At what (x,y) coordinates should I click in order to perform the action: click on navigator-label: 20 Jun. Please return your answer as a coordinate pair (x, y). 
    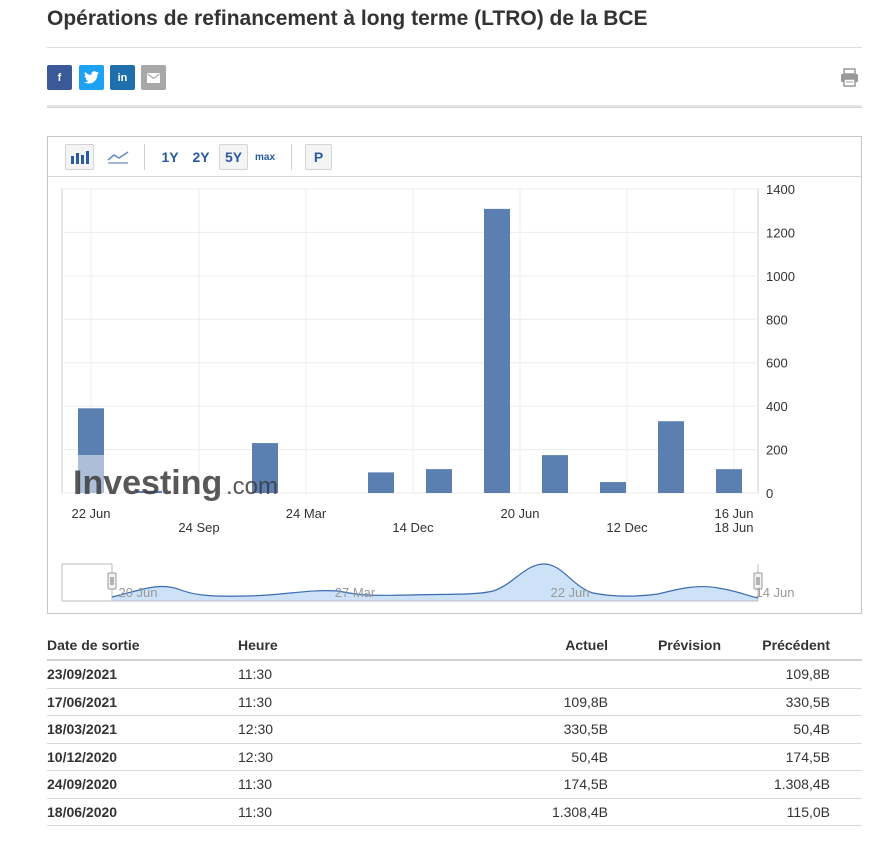
    Looking at the image, I should click on (137, 592).